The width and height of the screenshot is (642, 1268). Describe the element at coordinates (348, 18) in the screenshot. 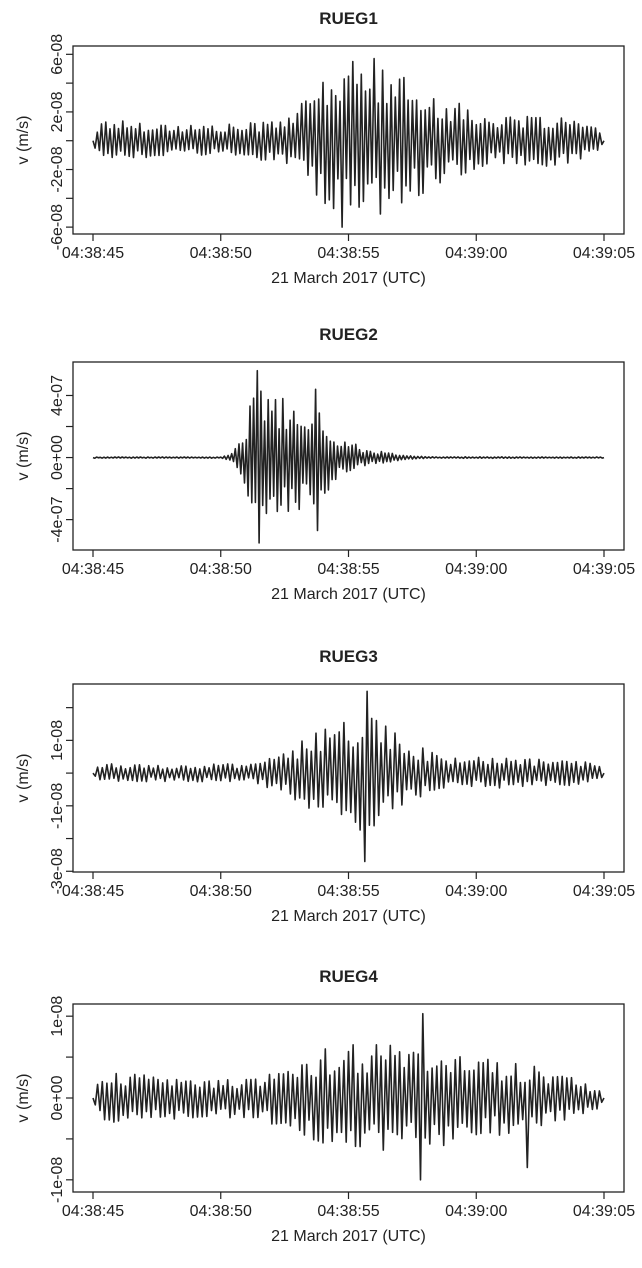

I see `chart-title: RUEG1` at that location.